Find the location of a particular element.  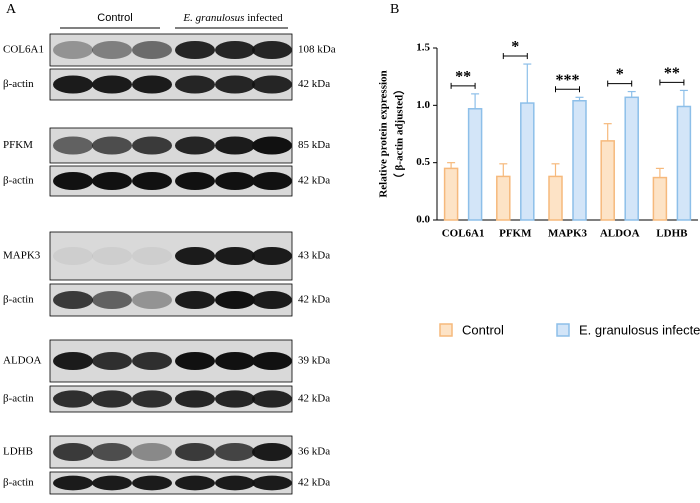

legend-label: E. granulosus infected is located at coordinates (639, 329).